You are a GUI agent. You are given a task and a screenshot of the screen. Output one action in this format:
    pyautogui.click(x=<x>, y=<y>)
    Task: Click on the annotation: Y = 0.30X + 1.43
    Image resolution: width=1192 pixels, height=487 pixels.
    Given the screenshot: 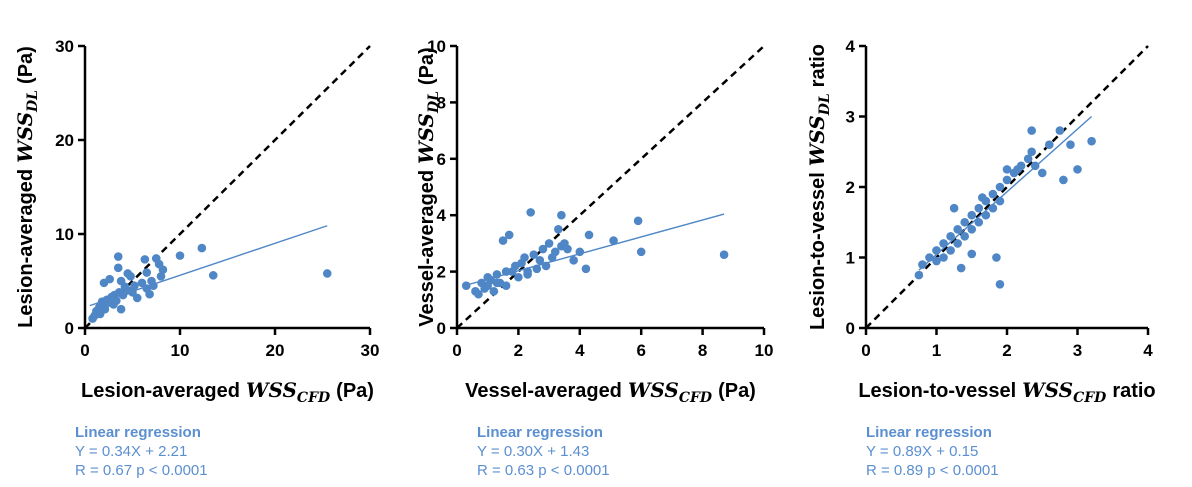 What is the action you would take?
    pyautogui.click(x=533, y=451)
    